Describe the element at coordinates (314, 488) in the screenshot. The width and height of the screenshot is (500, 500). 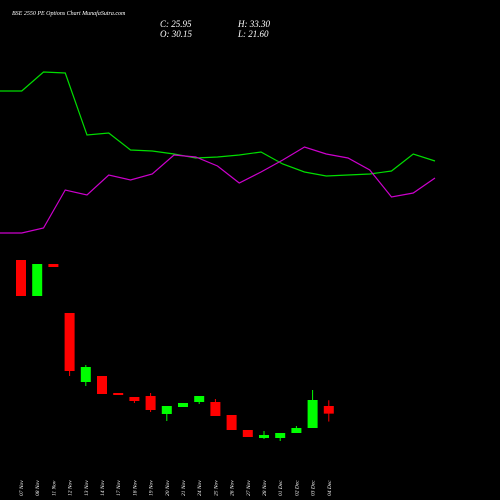
I see `x-tick-label: 03 Dec` at that location.